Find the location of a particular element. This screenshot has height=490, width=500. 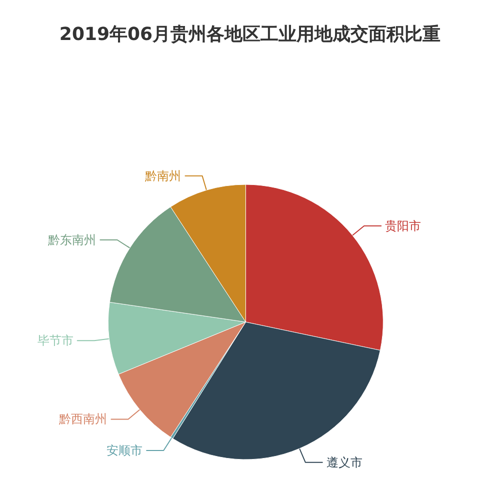

chart-title: 2019年06月贵州各地区工业用地成交面积比重 is located at coordinates (250, 34).